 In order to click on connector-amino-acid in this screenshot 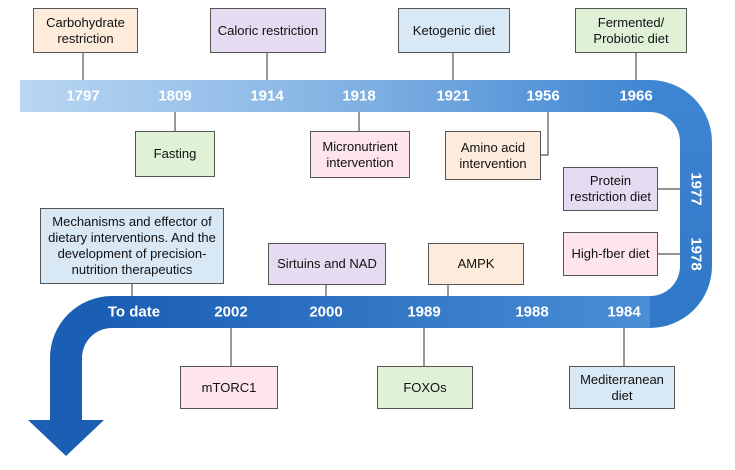, I will do `click(545, 134)`.